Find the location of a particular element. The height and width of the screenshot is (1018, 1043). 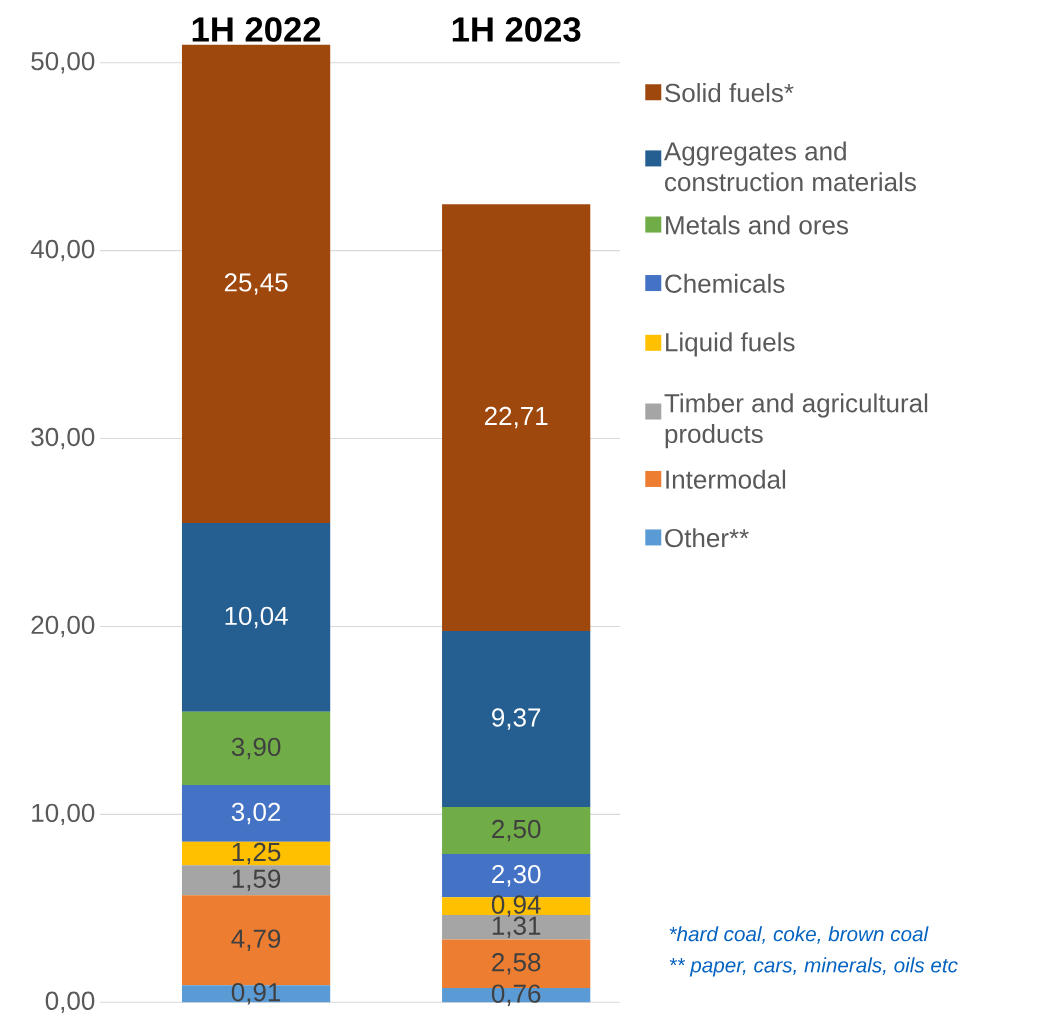

data-label: 22,71 is located at coordinates (516, 418).